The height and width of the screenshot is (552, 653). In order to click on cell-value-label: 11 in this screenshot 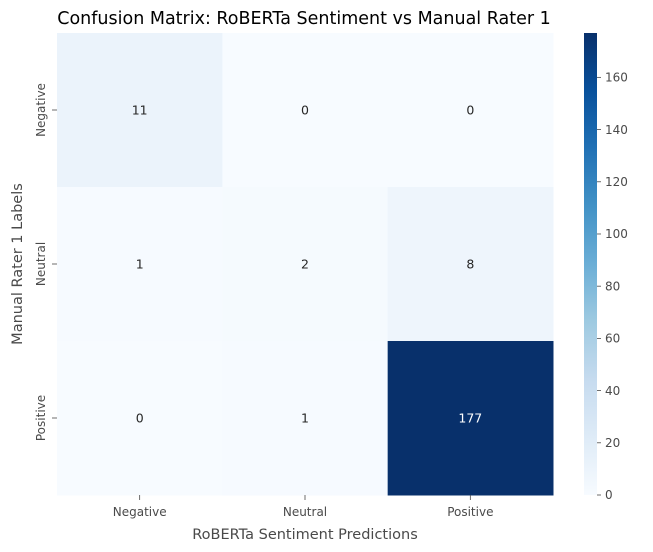, I will do `click(140, 110)`.